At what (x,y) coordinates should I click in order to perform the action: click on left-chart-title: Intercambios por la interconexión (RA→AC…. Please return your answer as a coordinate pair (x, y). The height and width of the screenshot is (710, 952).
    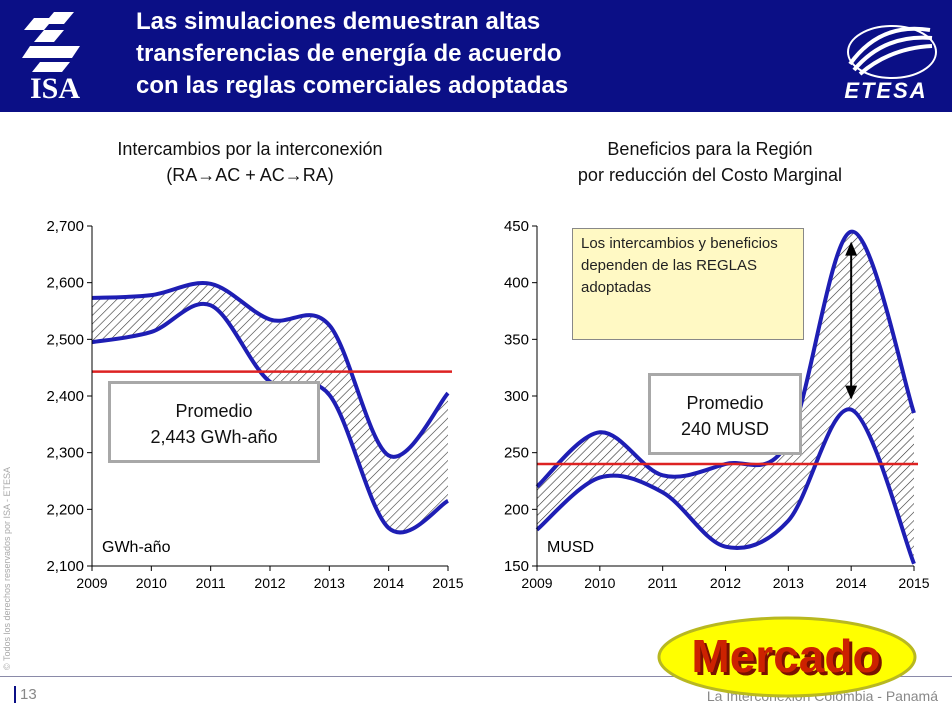
    Looking at the image, I should click on (250, 162).